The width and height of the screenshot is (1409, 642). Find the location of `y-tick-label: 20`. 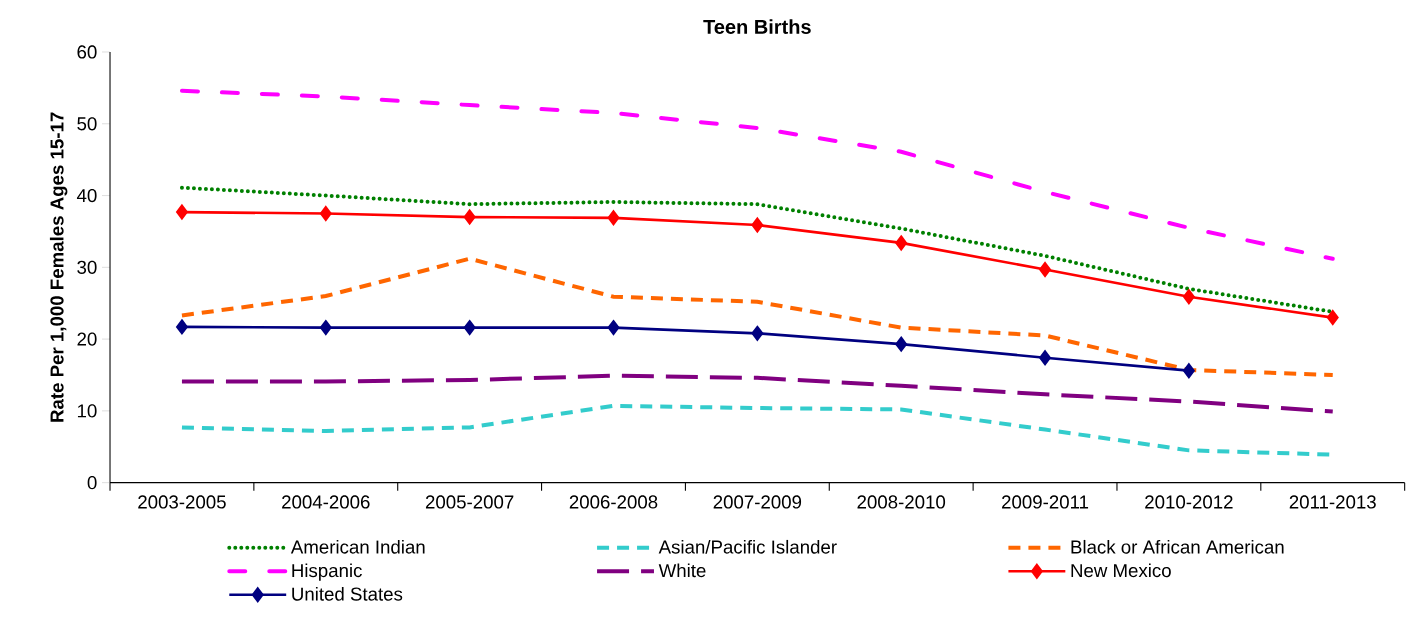

y-tick-label: 20 is located at coordinates (87, 339).